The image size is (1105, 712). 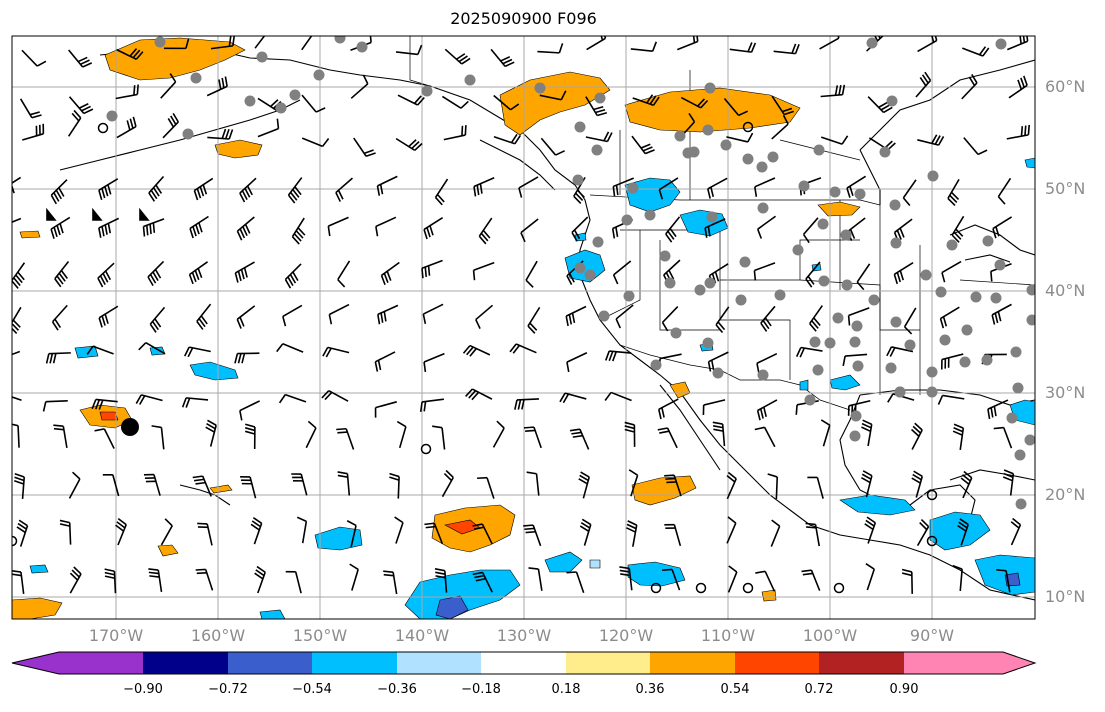 I want to click on lat-label-30n: 30°N, so click(x=1065, y=392).